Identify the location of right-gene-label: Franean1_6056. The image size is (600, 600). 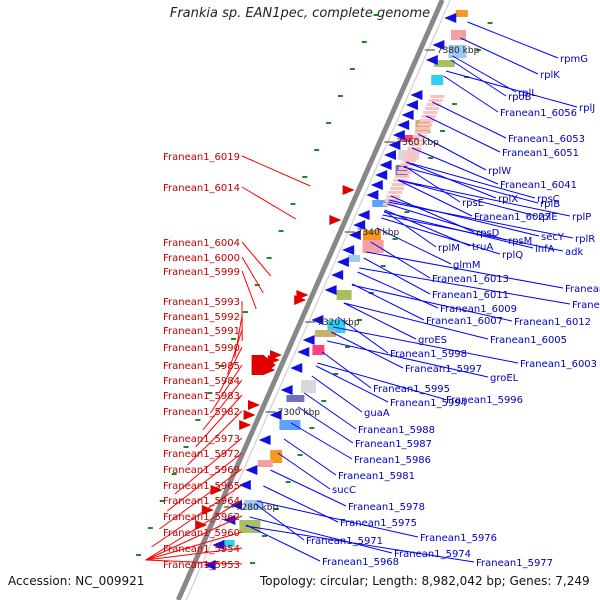
(538, 113).